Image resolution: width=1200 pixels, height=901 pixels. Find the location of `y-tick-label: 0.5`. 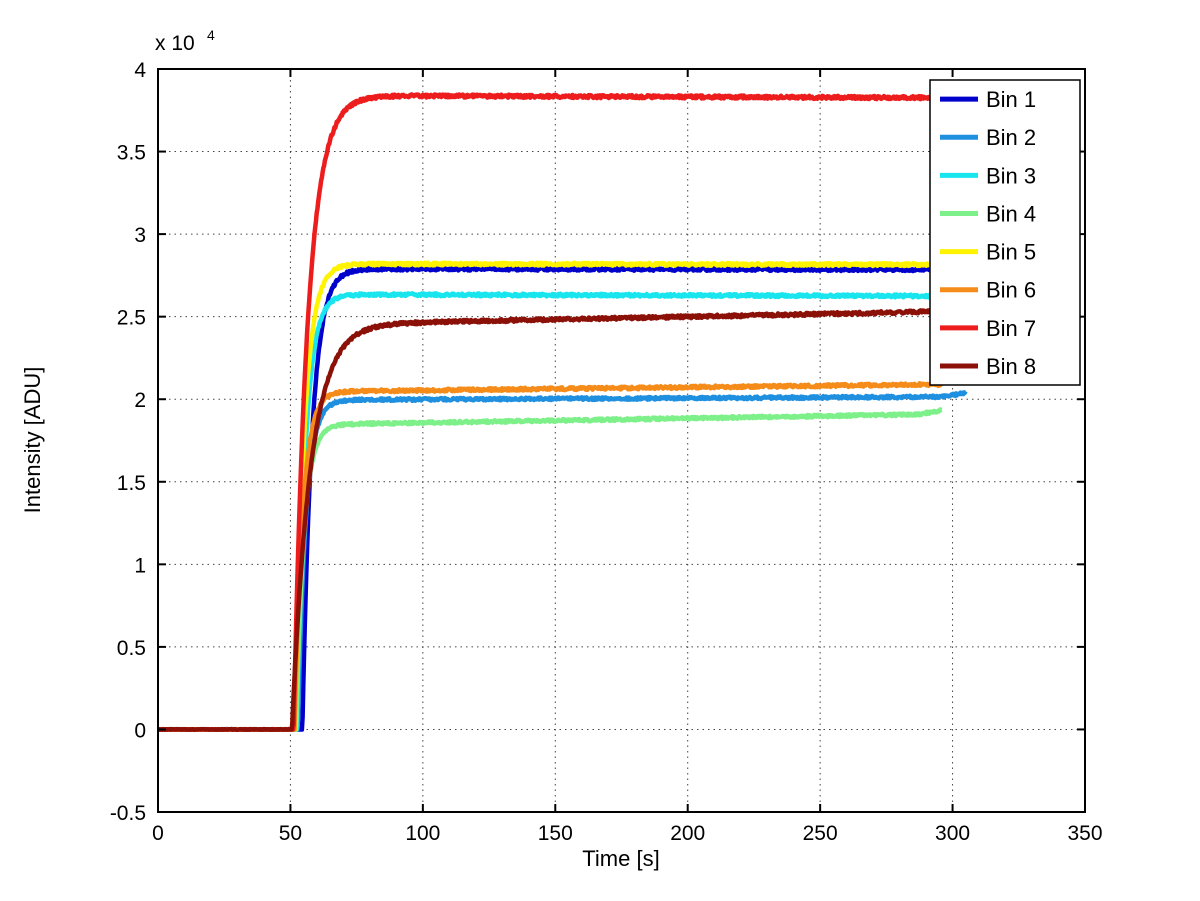

y-tick-label: 0.5 is located at coordinates (131, 648).